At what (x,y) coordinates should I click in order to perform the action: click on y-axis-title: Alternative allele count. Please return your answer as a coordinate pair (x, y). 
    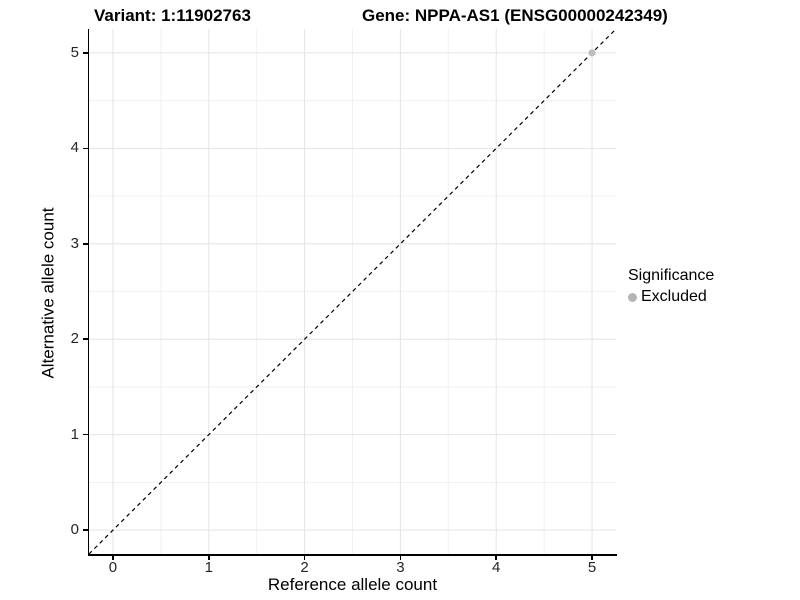
    Looking at the image, I should click on (48, 293).